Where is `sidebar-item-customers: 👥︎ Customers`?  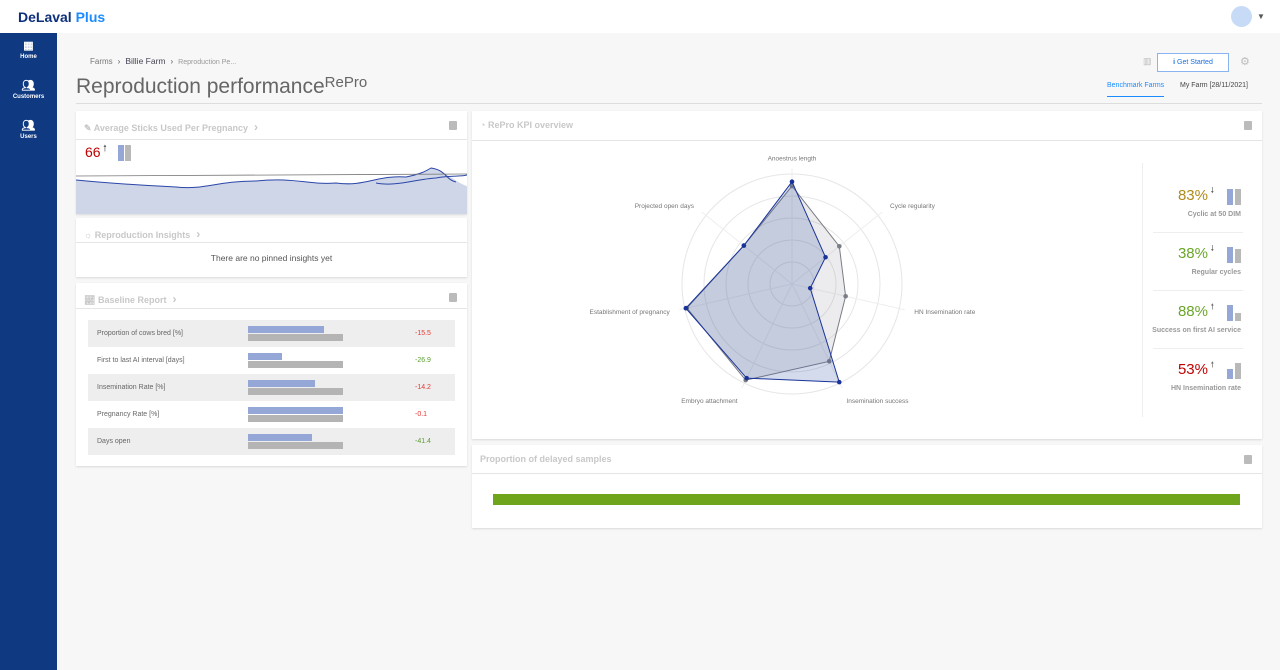 sidebar-item-customers: 👥︎ Customers is located at coordinates (28, 93).